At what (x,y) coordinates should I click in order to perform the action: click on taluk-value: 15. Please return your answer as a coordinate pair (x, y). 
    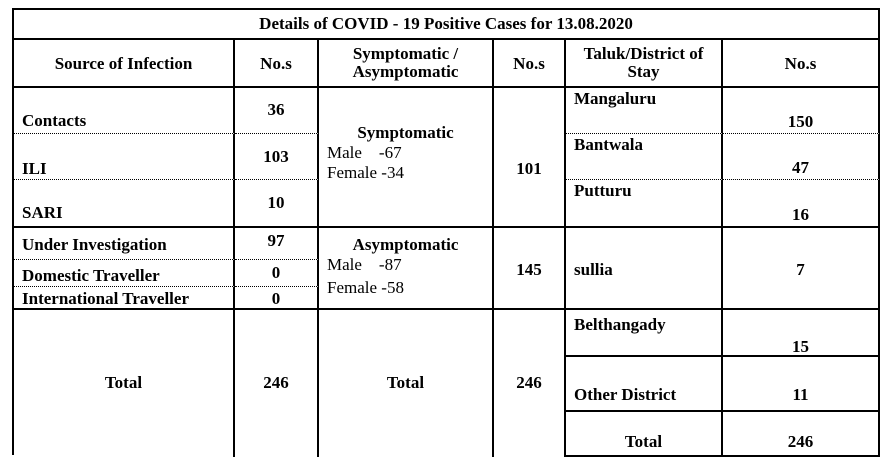
    Looking at the image, I should click on (800, 346).